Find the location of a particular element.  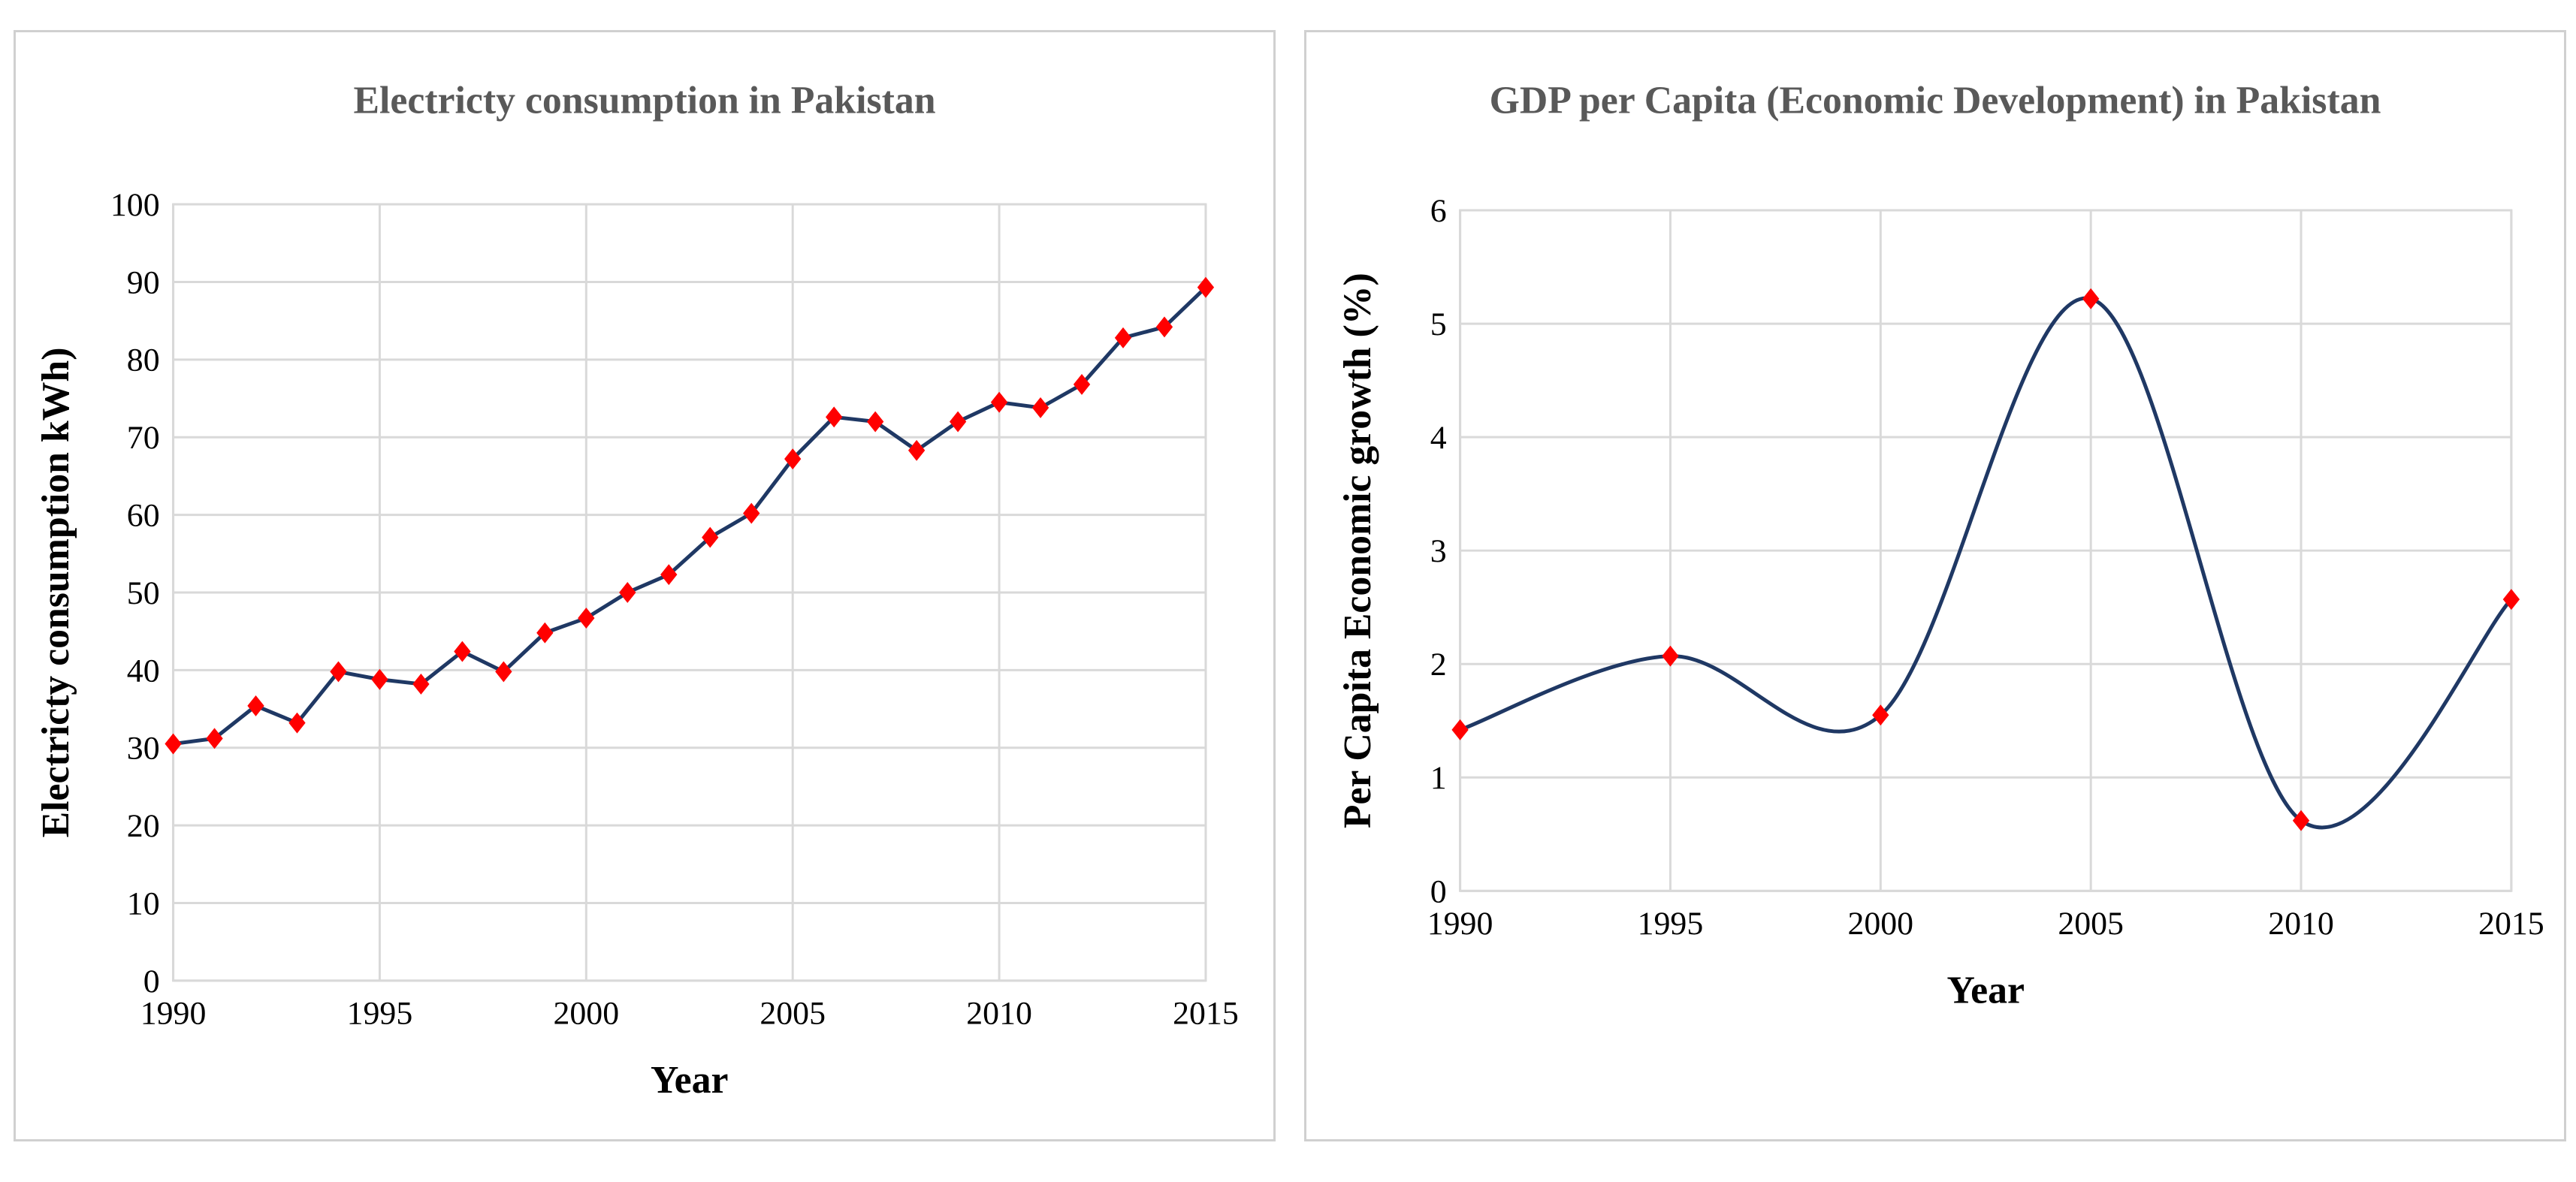

chart-title: Electricty consumption in Pakistan is located at coordinates (644, 101).